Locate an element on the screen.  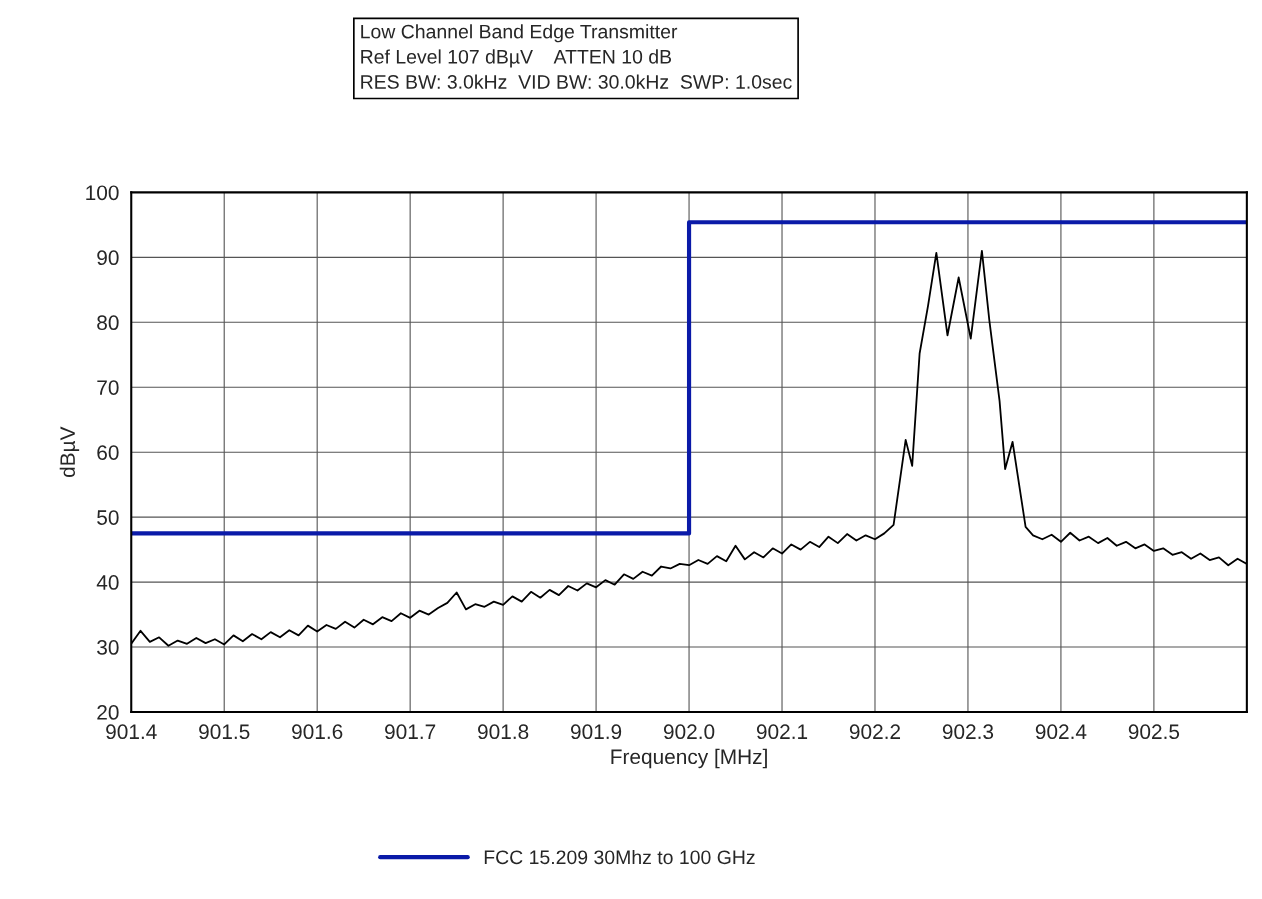
x-tick-label: 901.7 is located at coordinates (410, 732).